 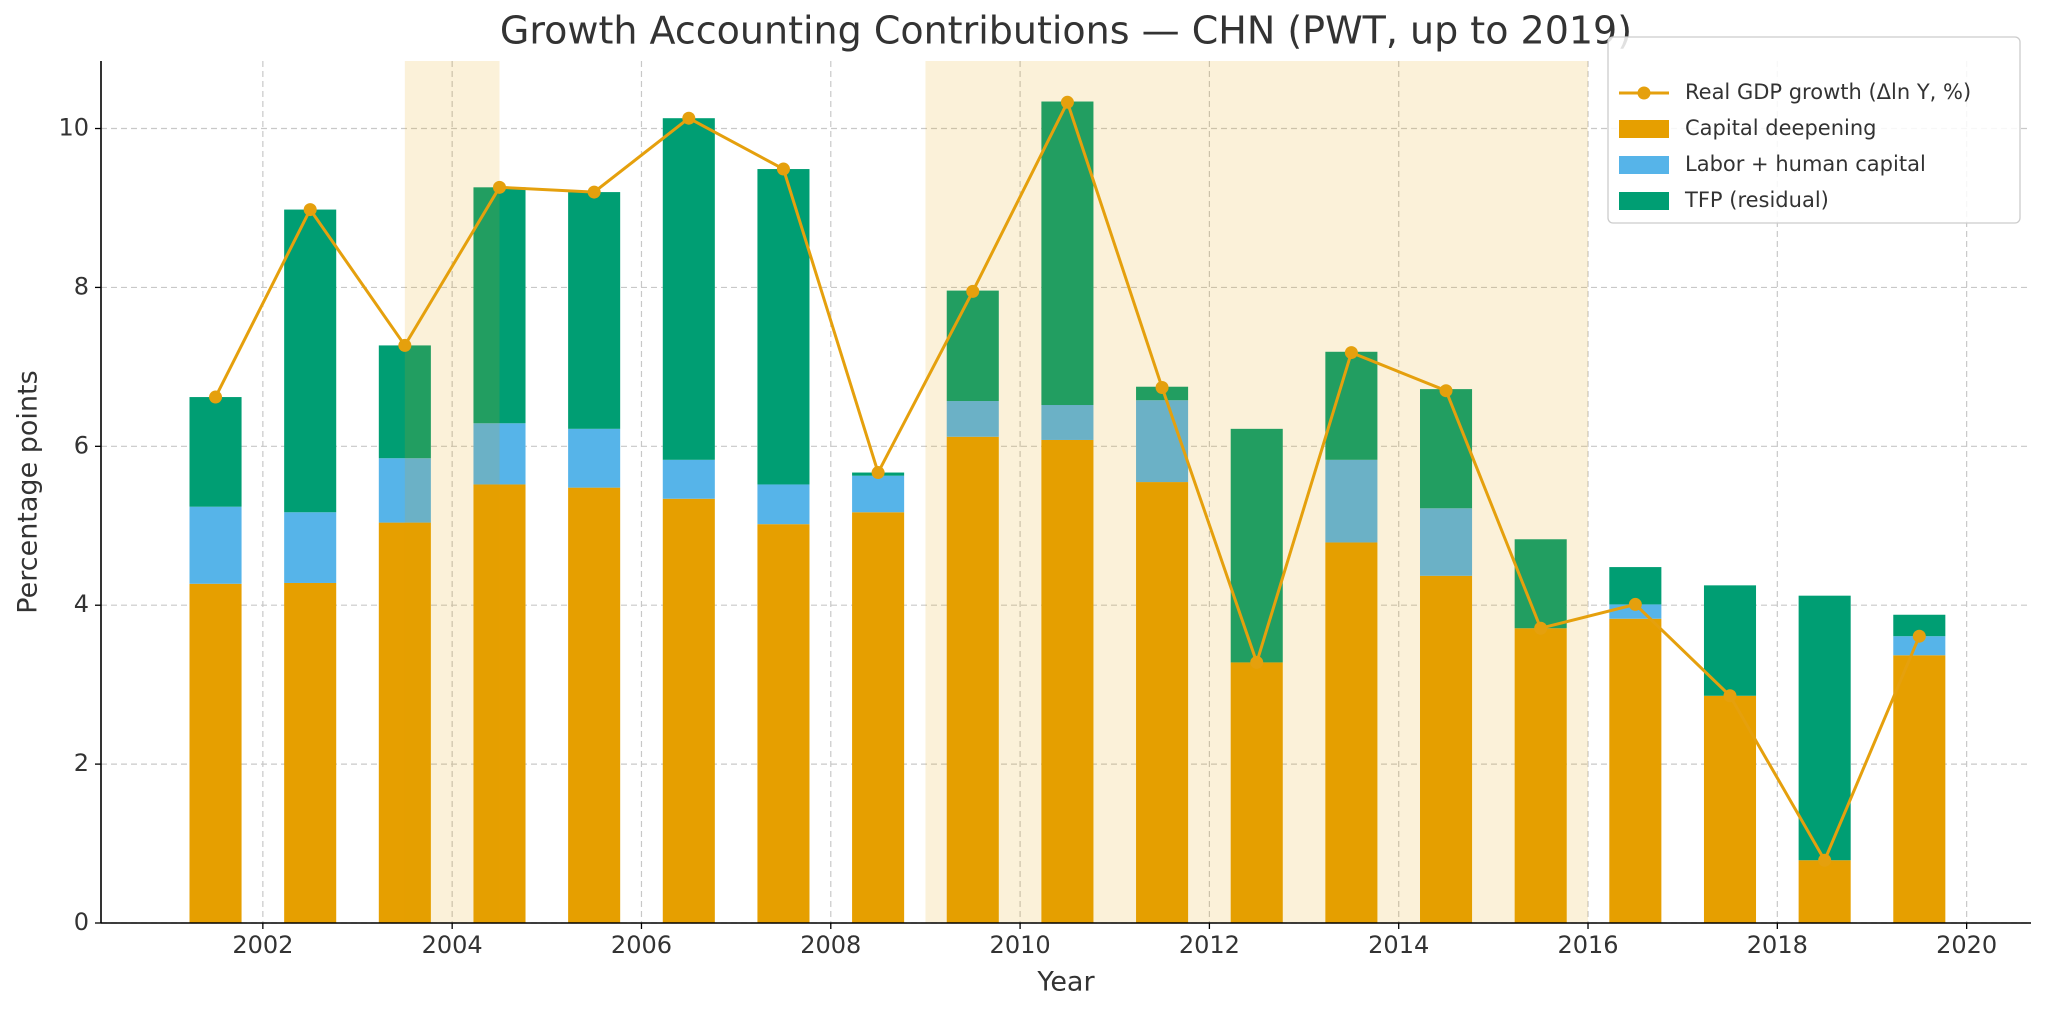 I want to click on y-tick-label: 4, so click(x=81, y=604).